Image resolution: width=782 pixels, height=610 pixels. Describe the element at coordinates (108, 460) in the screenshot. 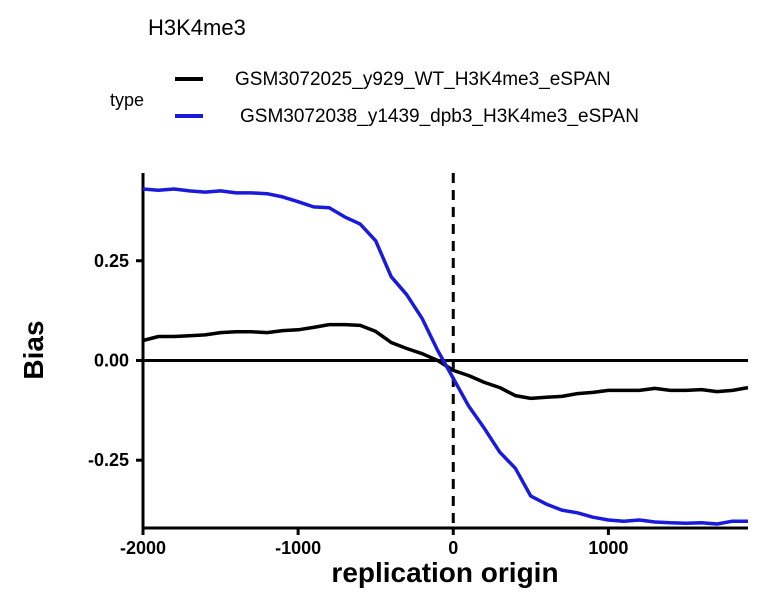

I see `y-tick-label: -0.25` at that location.